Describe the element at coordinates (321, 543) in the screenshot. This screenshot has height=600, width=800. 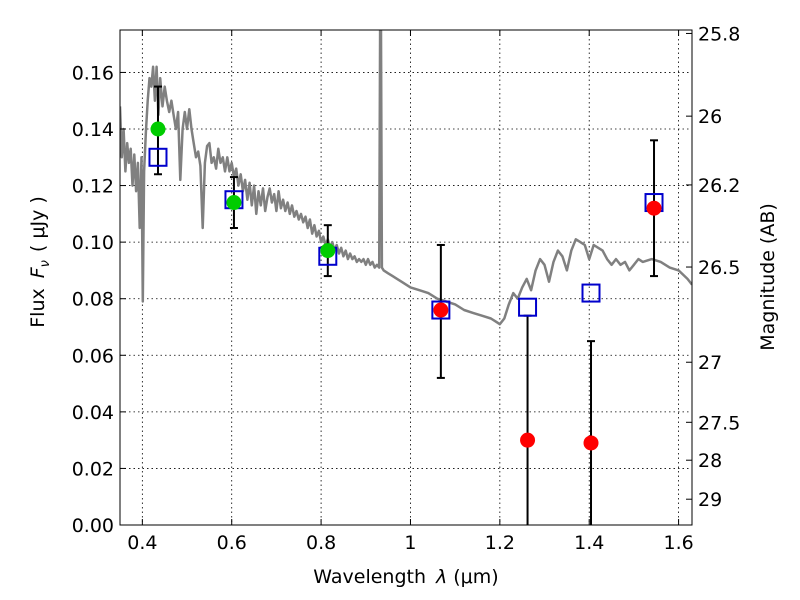
I see `x-tick-label: 0.8` at that location.